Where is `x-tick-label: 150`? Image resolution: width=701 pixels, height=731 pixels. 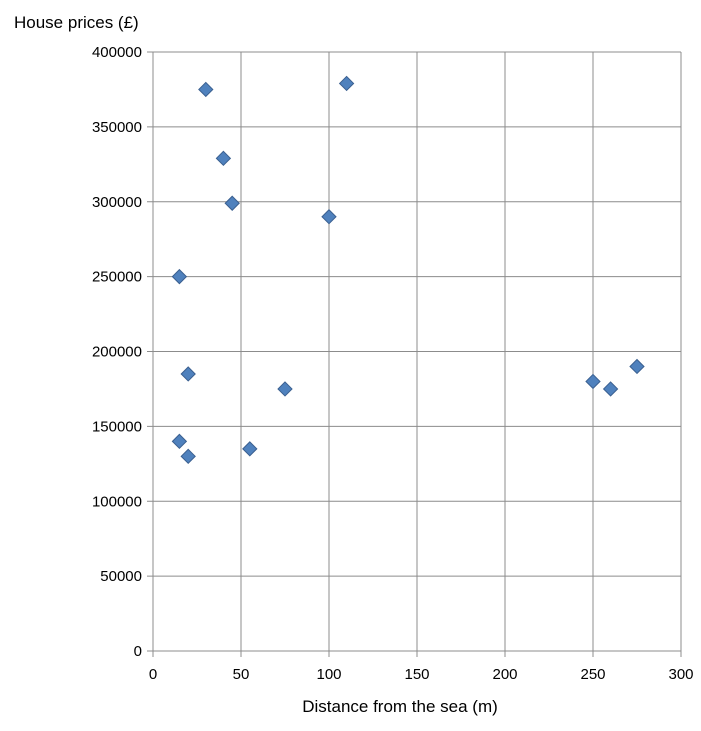 x-tick-label: 150 is located at coordinates (416, 674).